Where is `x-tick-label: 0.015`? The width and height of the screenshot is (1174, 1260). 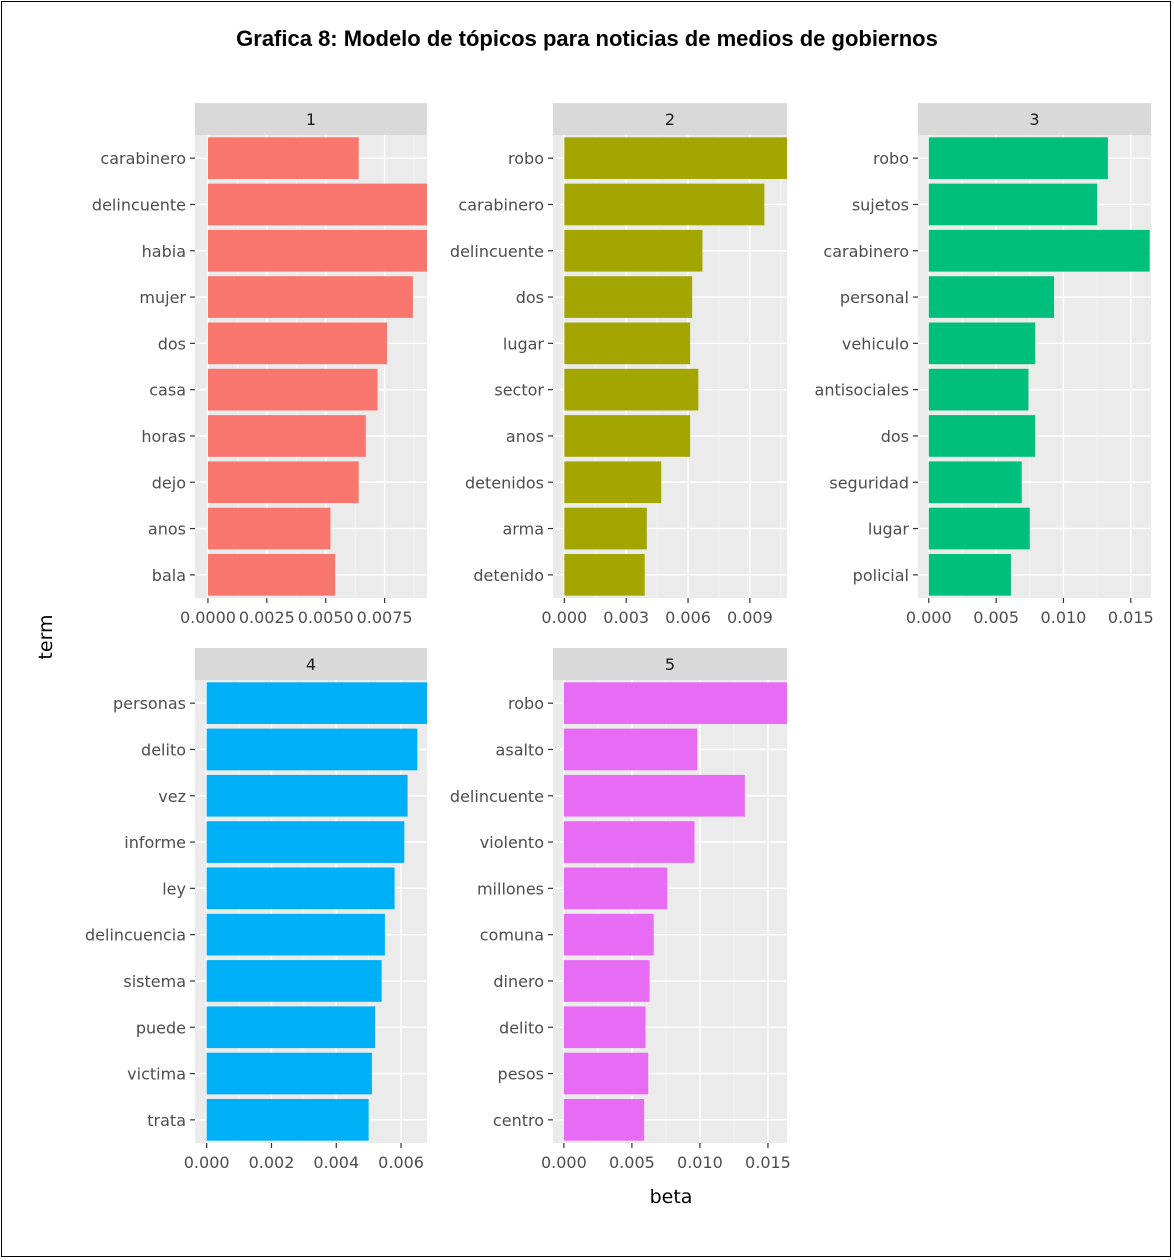 x-tick-label: 0.015 is located at coordinates (1131, 617).